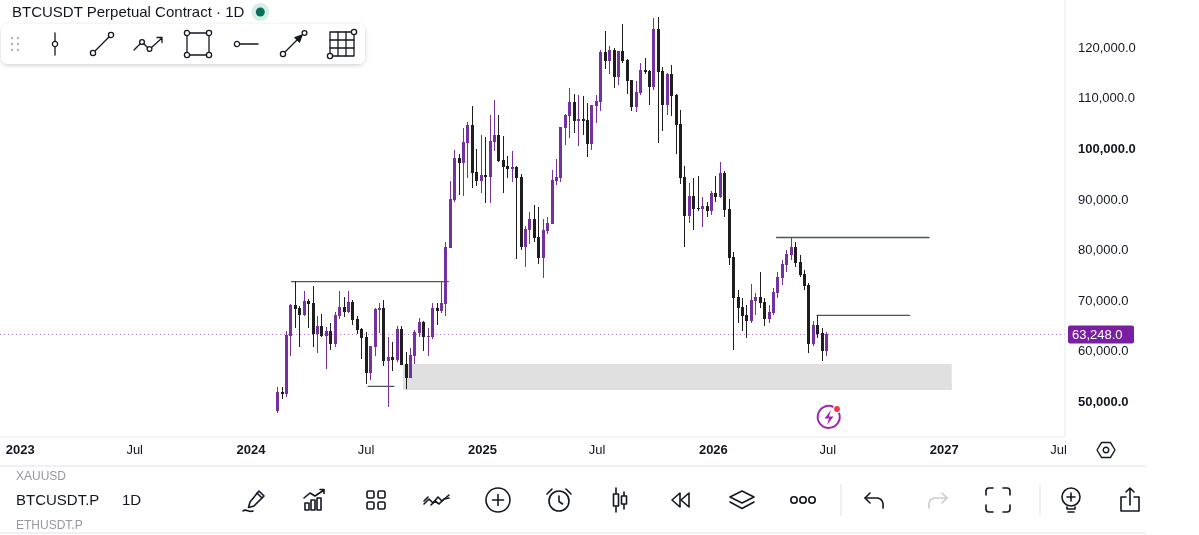 This screenshot has width=1199, height=535. I want to click on y-tick-label: 120,000.0, so click(1107, 47).